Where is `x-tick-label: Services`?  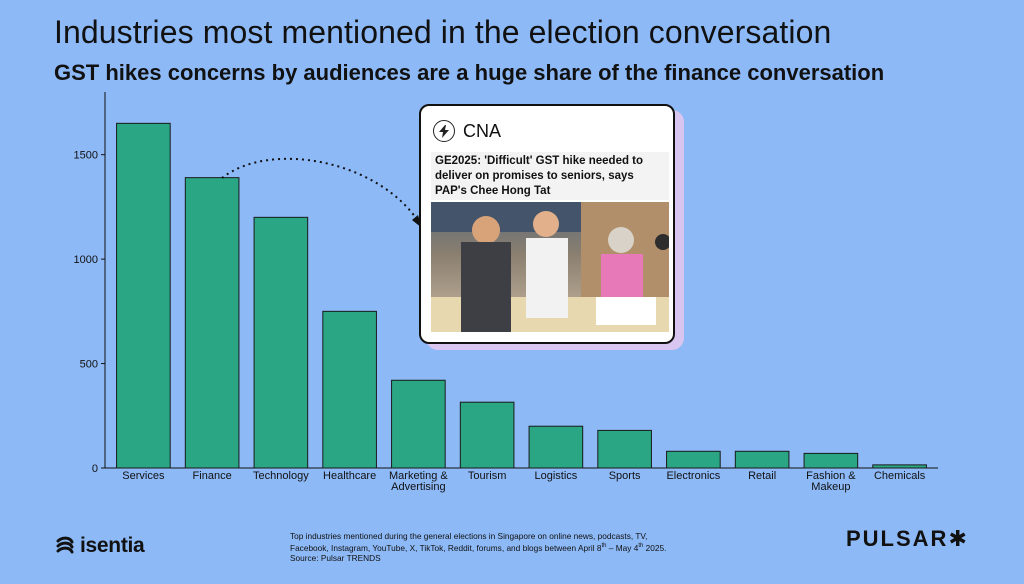 x-tick-label: Services is located at coordinates (143, 476).